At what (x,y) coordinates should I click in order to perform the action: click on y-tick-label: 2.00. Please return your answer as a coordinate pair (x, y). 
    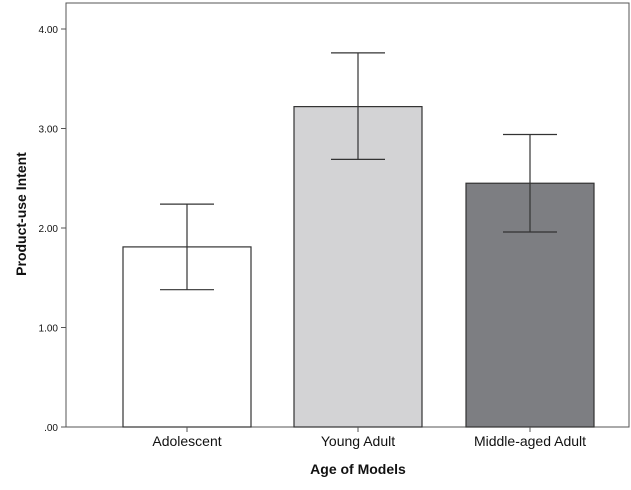
    Looking at the image, I should click on (49, 229).